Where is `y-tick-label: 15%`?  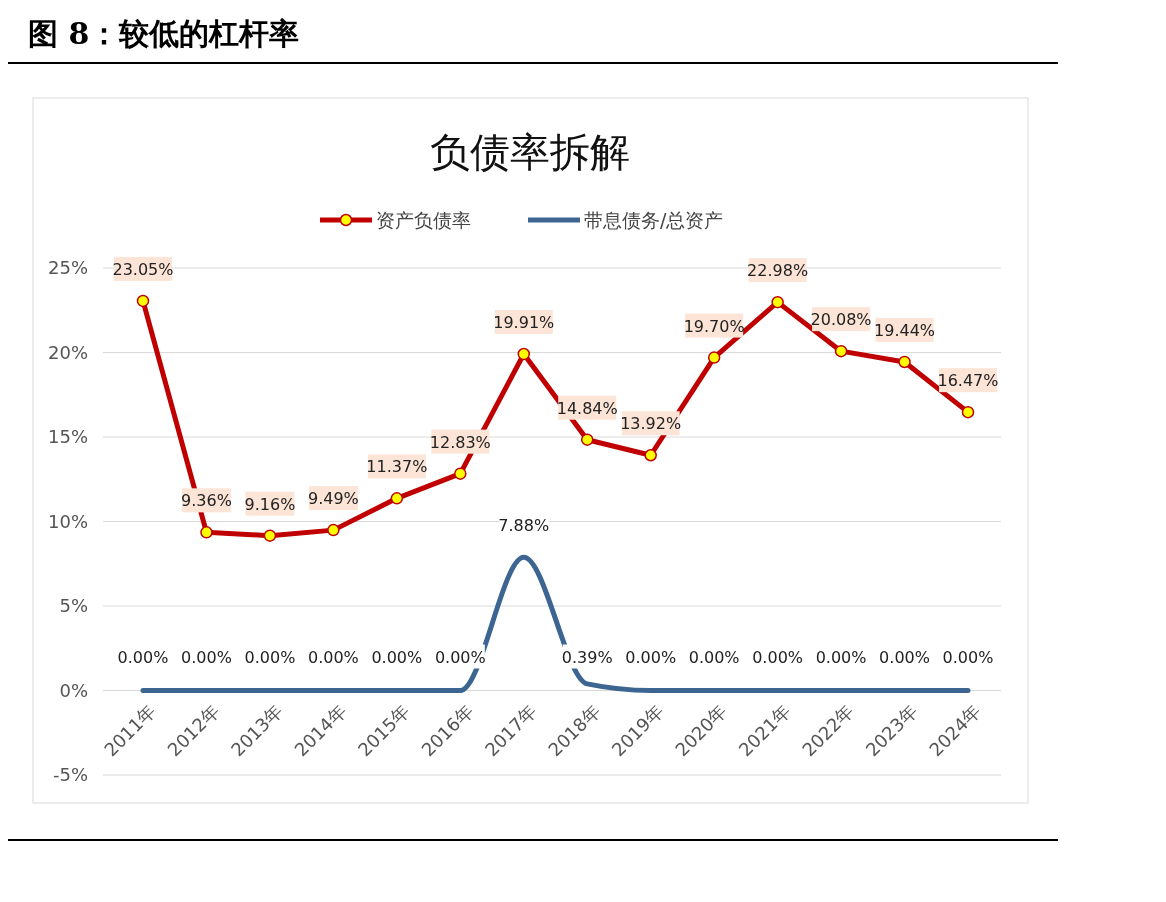 y-tick-label: 15% is located at coordinates (67, 436).